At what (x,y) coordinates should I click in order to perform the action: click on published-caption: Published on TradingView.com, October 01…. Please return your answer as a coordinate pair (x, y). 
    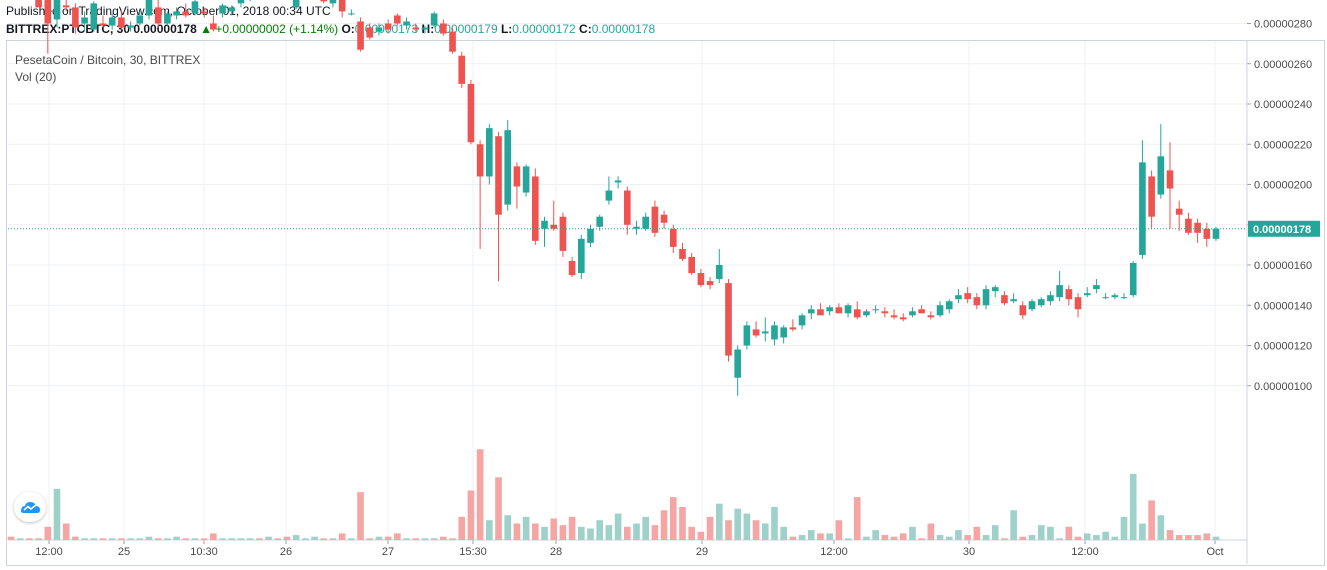
    Looking at the image, I should click on (168, 11).